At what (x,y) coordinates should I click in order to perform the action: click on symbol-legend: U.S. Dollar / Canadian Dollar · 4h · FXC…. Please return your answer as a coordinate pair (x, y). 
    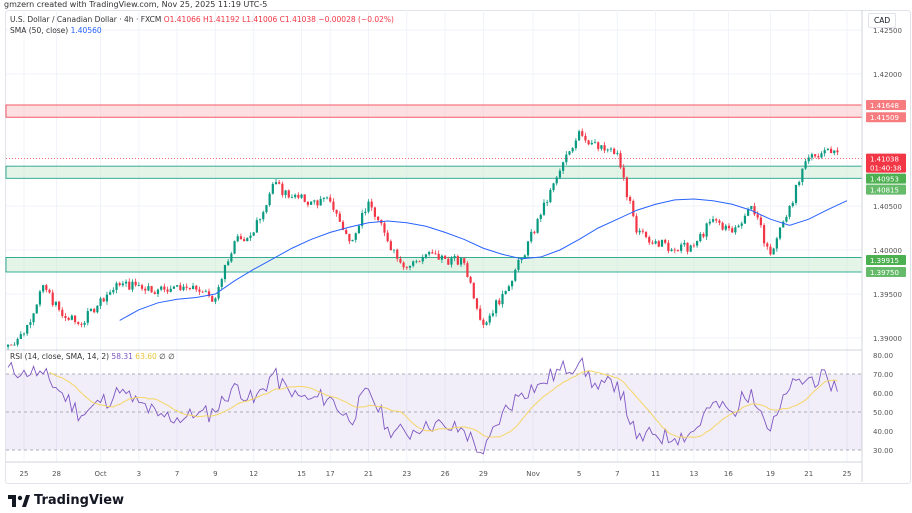
    Looking at the image, I should click on (202, 25).